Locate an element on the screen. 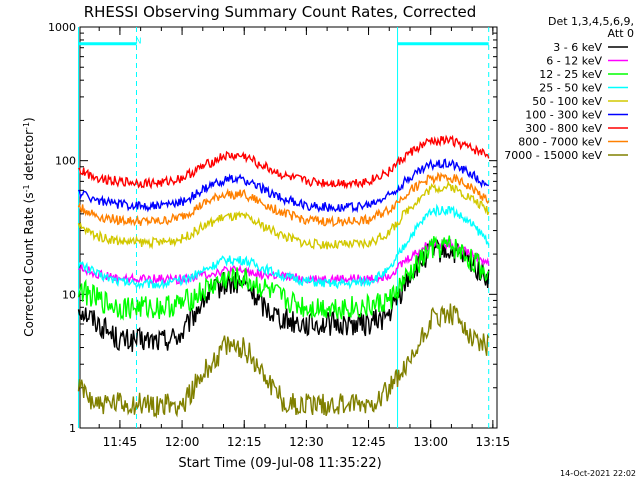 Image resolution: width=640 pixels, height=480 pixels. x-tick-label: 12:30 is located at coordinates (306, 442).